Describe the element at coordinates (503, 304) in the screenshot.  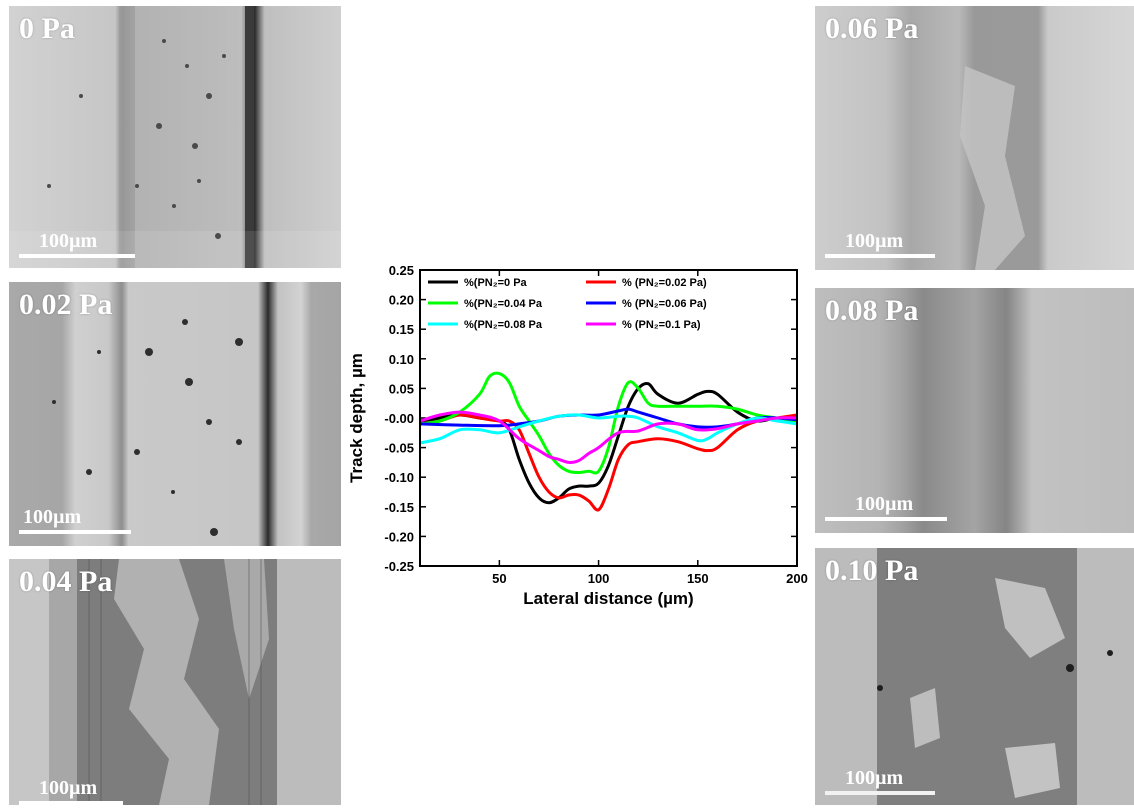
I see `legend-entry: %(PN₂=0.04 Pa` at that location.